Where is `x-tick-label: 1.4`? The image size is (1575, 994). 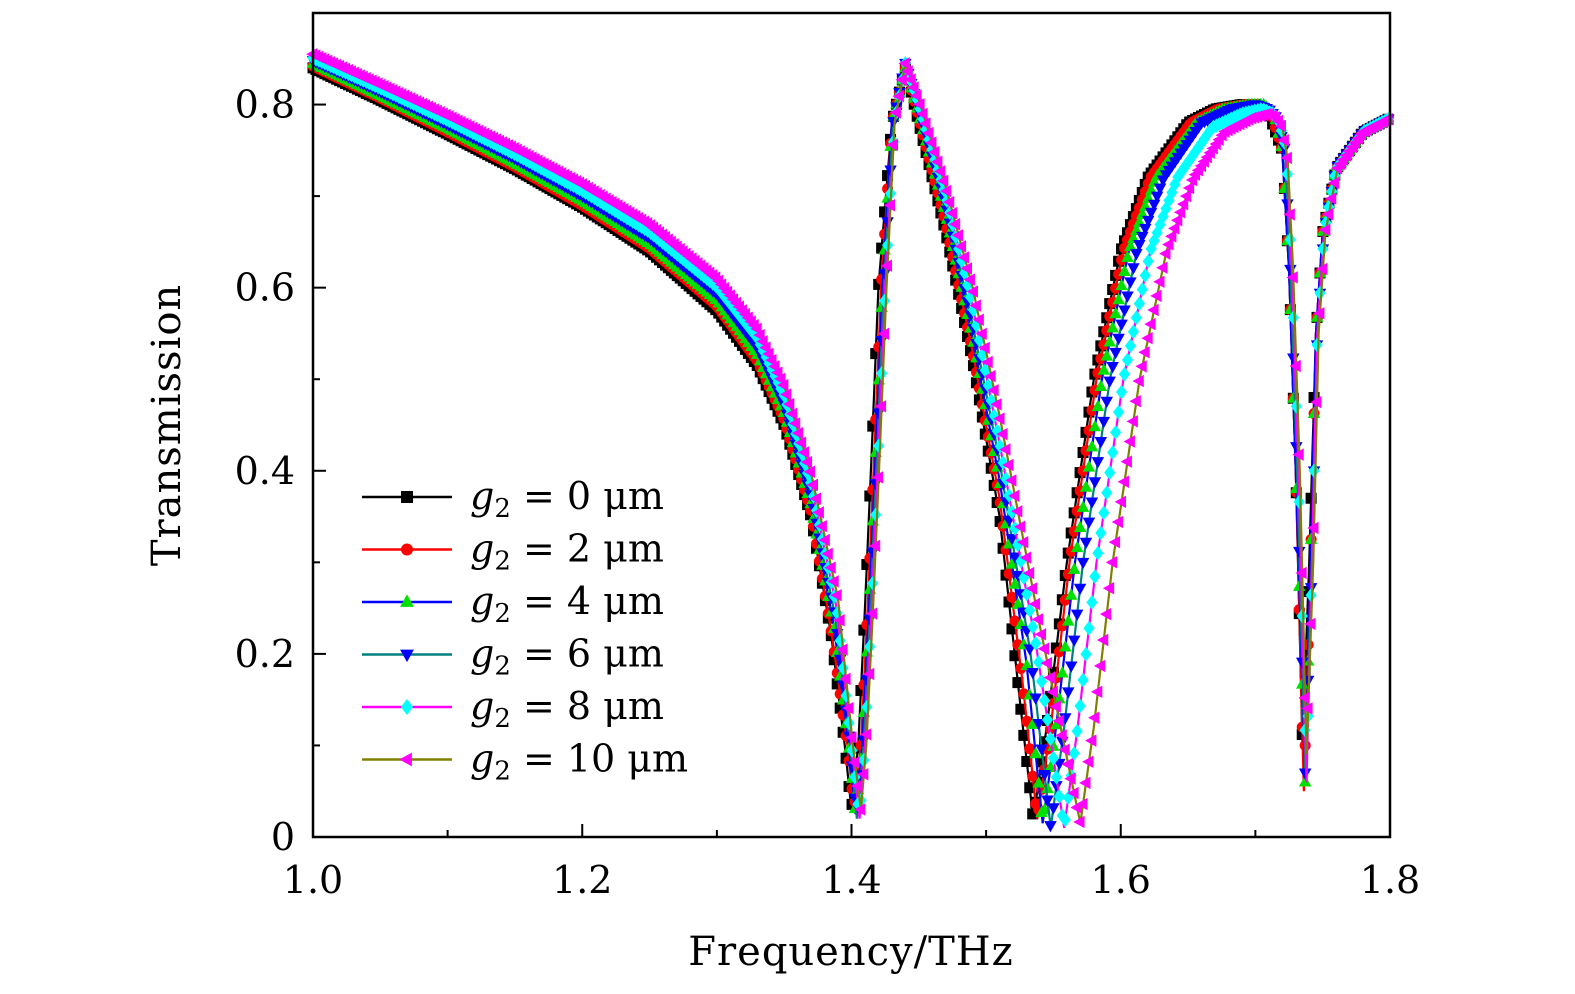
x-tick-label: 1.4 is located at coordinates (851, 880).